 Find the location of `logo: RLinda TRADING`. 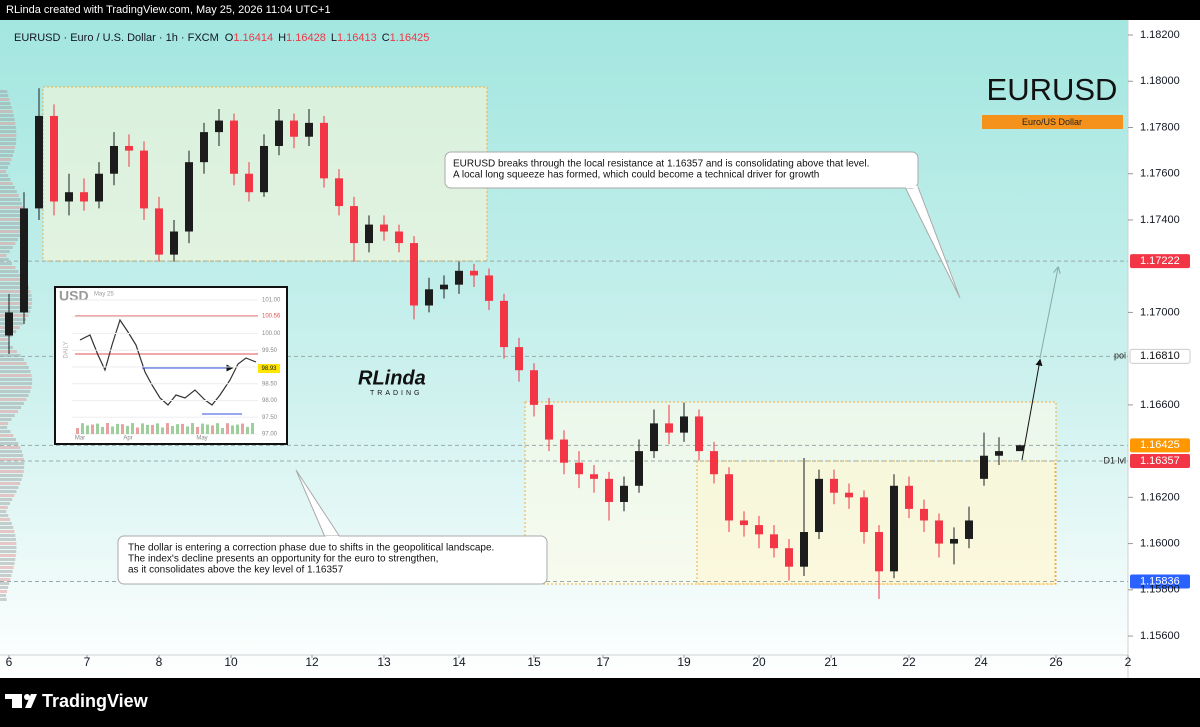

logo: RLinda TRADING is located at coordinates (392, 382).